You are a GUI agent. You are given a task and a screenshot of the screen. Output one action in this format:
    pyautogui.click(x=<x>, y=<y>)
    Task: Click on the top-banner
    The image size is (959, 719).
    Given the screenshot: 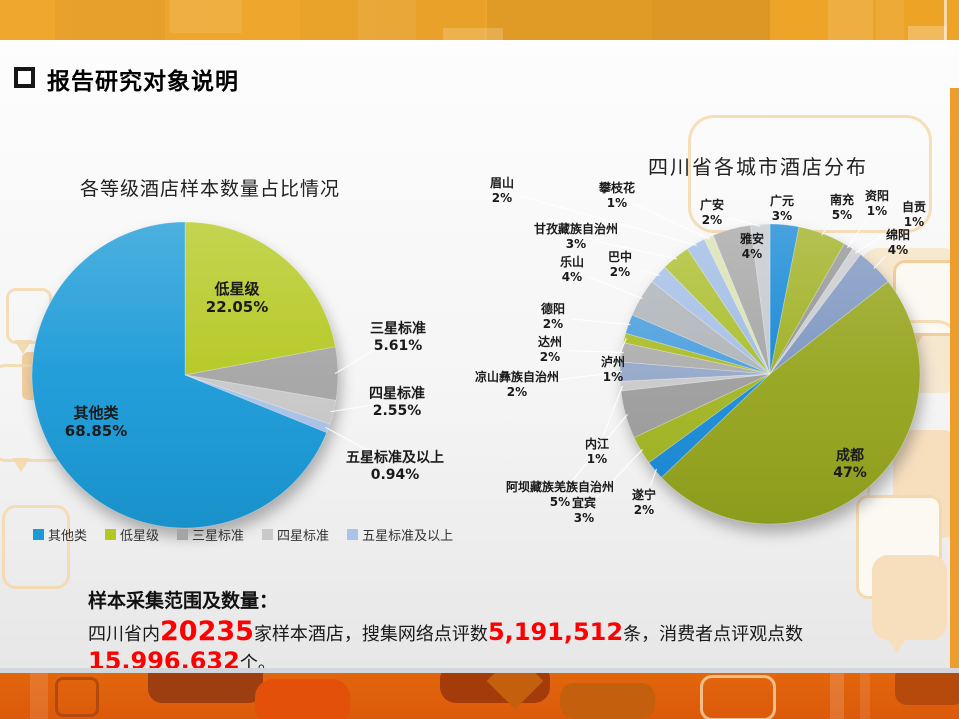 What is the action you would take?
    pyautogui.click(x=479, y=20)
    